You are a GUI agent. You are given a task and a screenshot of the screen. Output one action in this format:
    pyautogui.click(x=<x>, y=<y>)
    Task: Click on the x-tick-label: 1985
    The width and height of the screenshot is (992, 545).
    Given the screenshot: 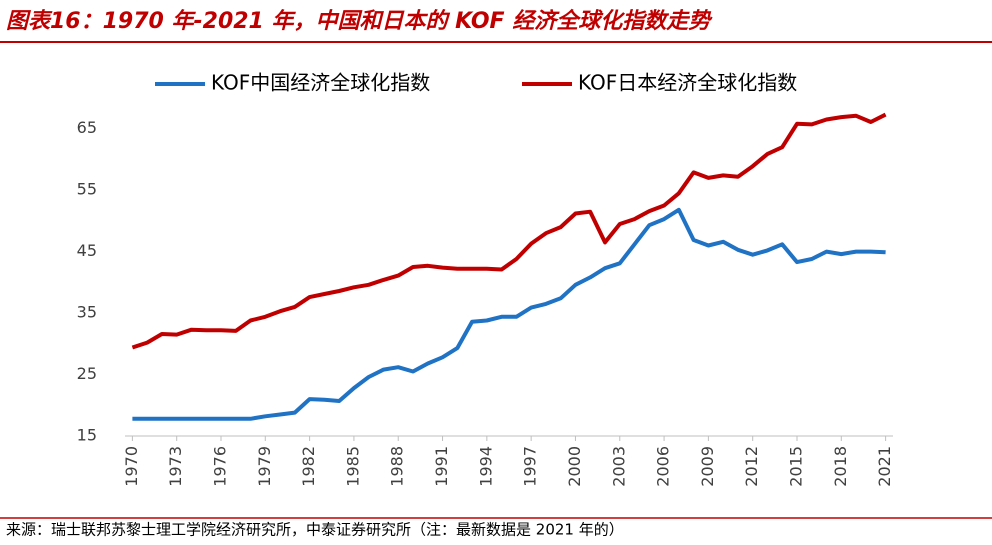 What is the action you would take?
    pyautogui.click(x=352, y=466)
    